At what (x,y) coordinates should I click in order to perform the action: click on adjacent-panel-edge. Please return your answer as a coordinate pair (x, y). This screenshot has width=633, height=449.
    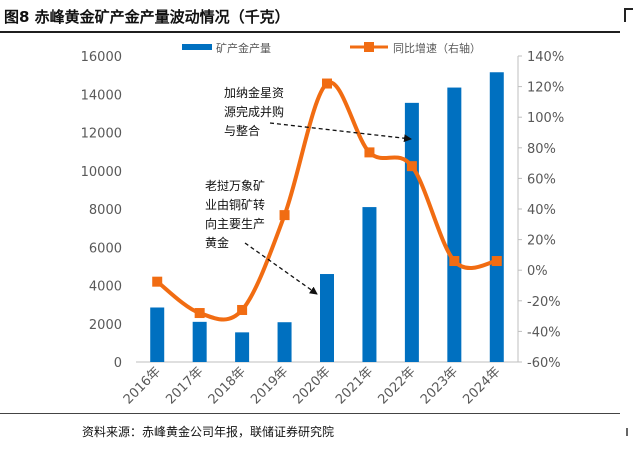
    Looking at the image, I should click on (628, 15).